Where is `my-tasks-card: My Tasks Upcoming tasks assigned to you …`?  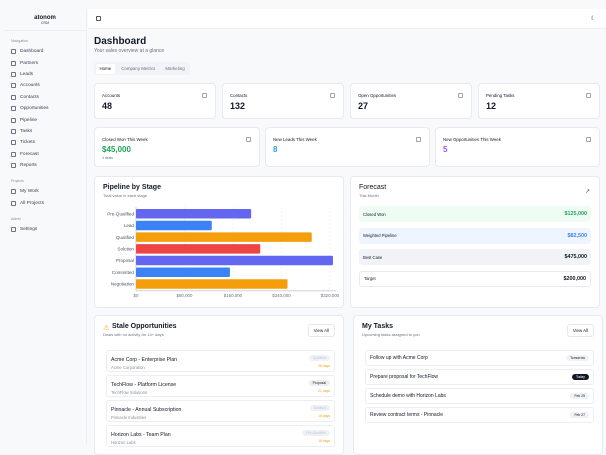 my-tasks-card: My Tasks Upcoming tasks assigned to you … is located at coordinates (478, 385).